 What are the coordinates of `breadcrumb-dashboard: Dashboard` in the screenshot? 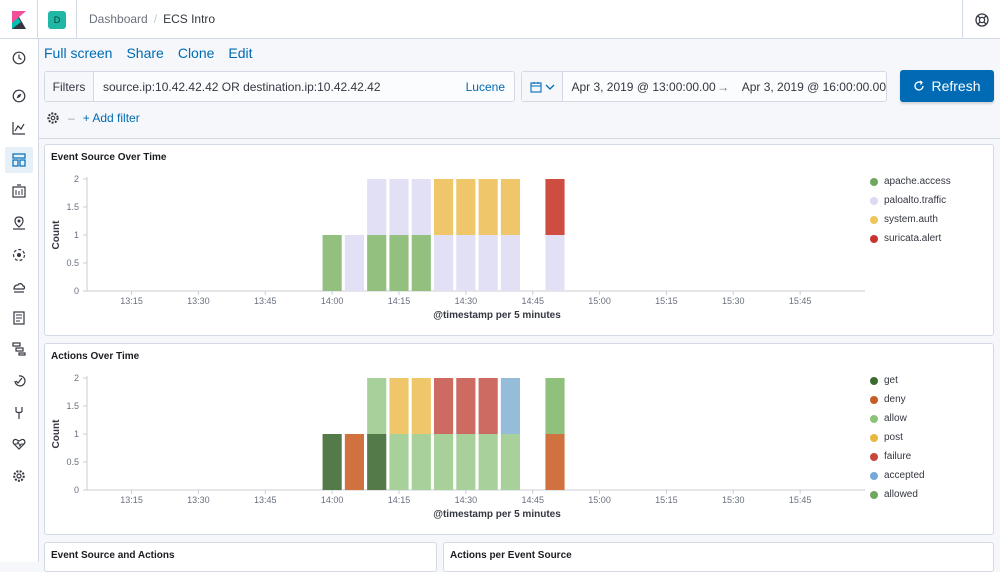 It's located at (118, 19).